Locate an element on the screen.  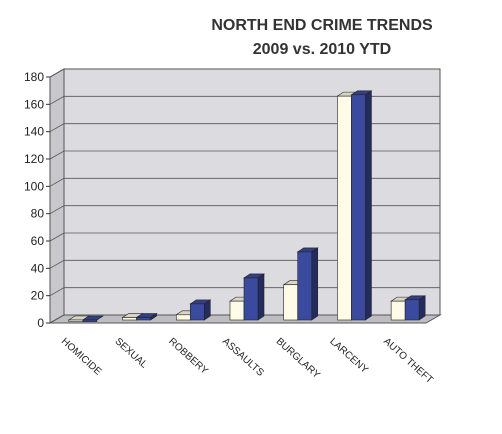
y-tick-label: 140 is located at coordinates (34, 132).